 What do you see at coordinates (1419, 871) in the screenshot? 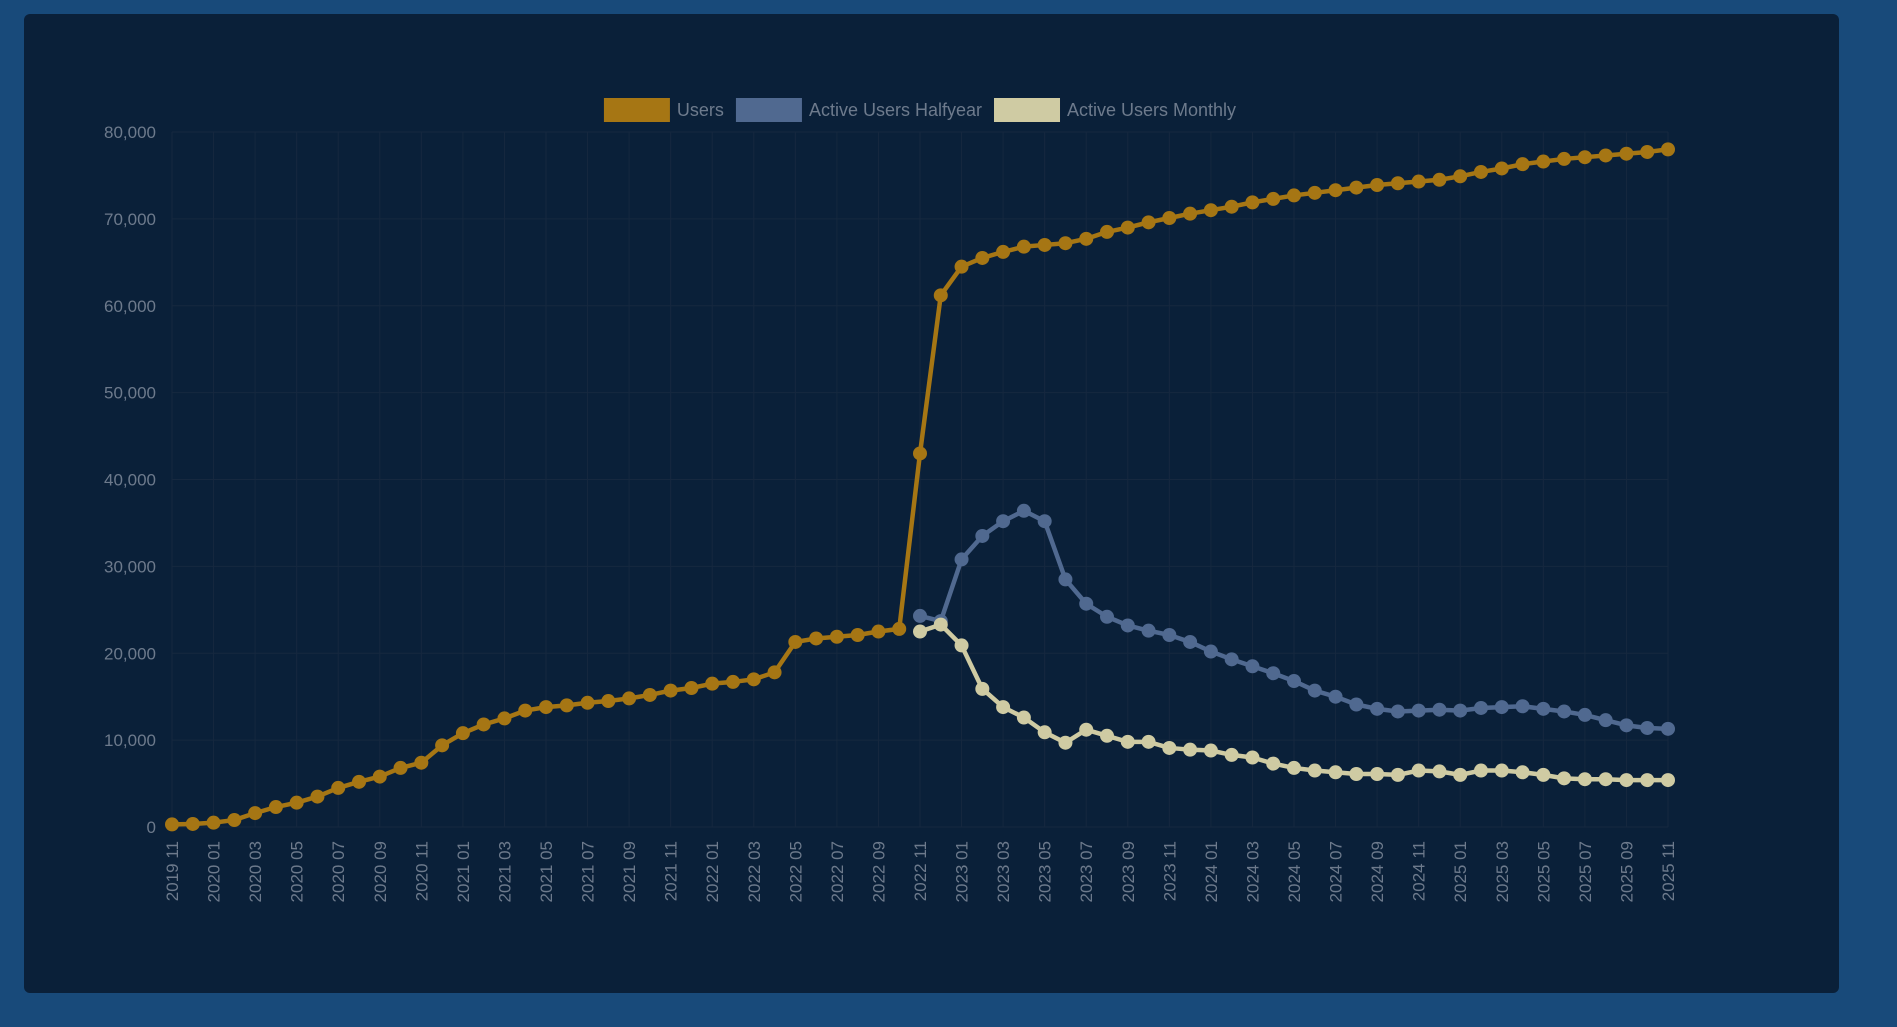
I see `x-tick-label: 2024 11` at bounding box center [1419, 871].